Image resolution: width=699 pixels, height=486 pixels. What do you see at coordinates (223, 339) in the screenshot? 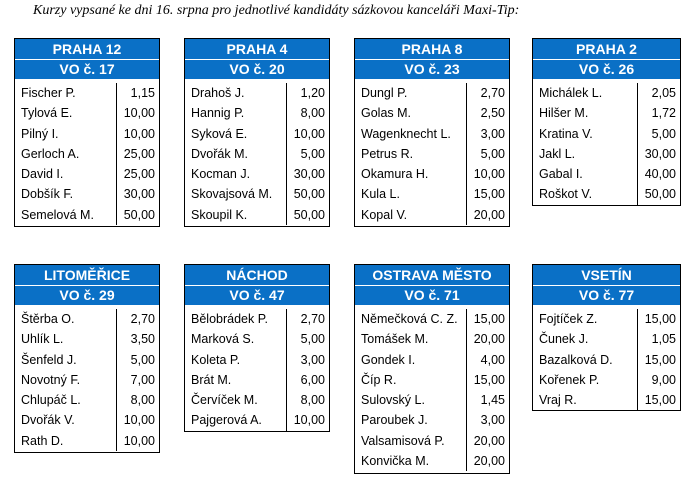
I see `candidate-name: Marková S.` at bounding box center [223, 339].